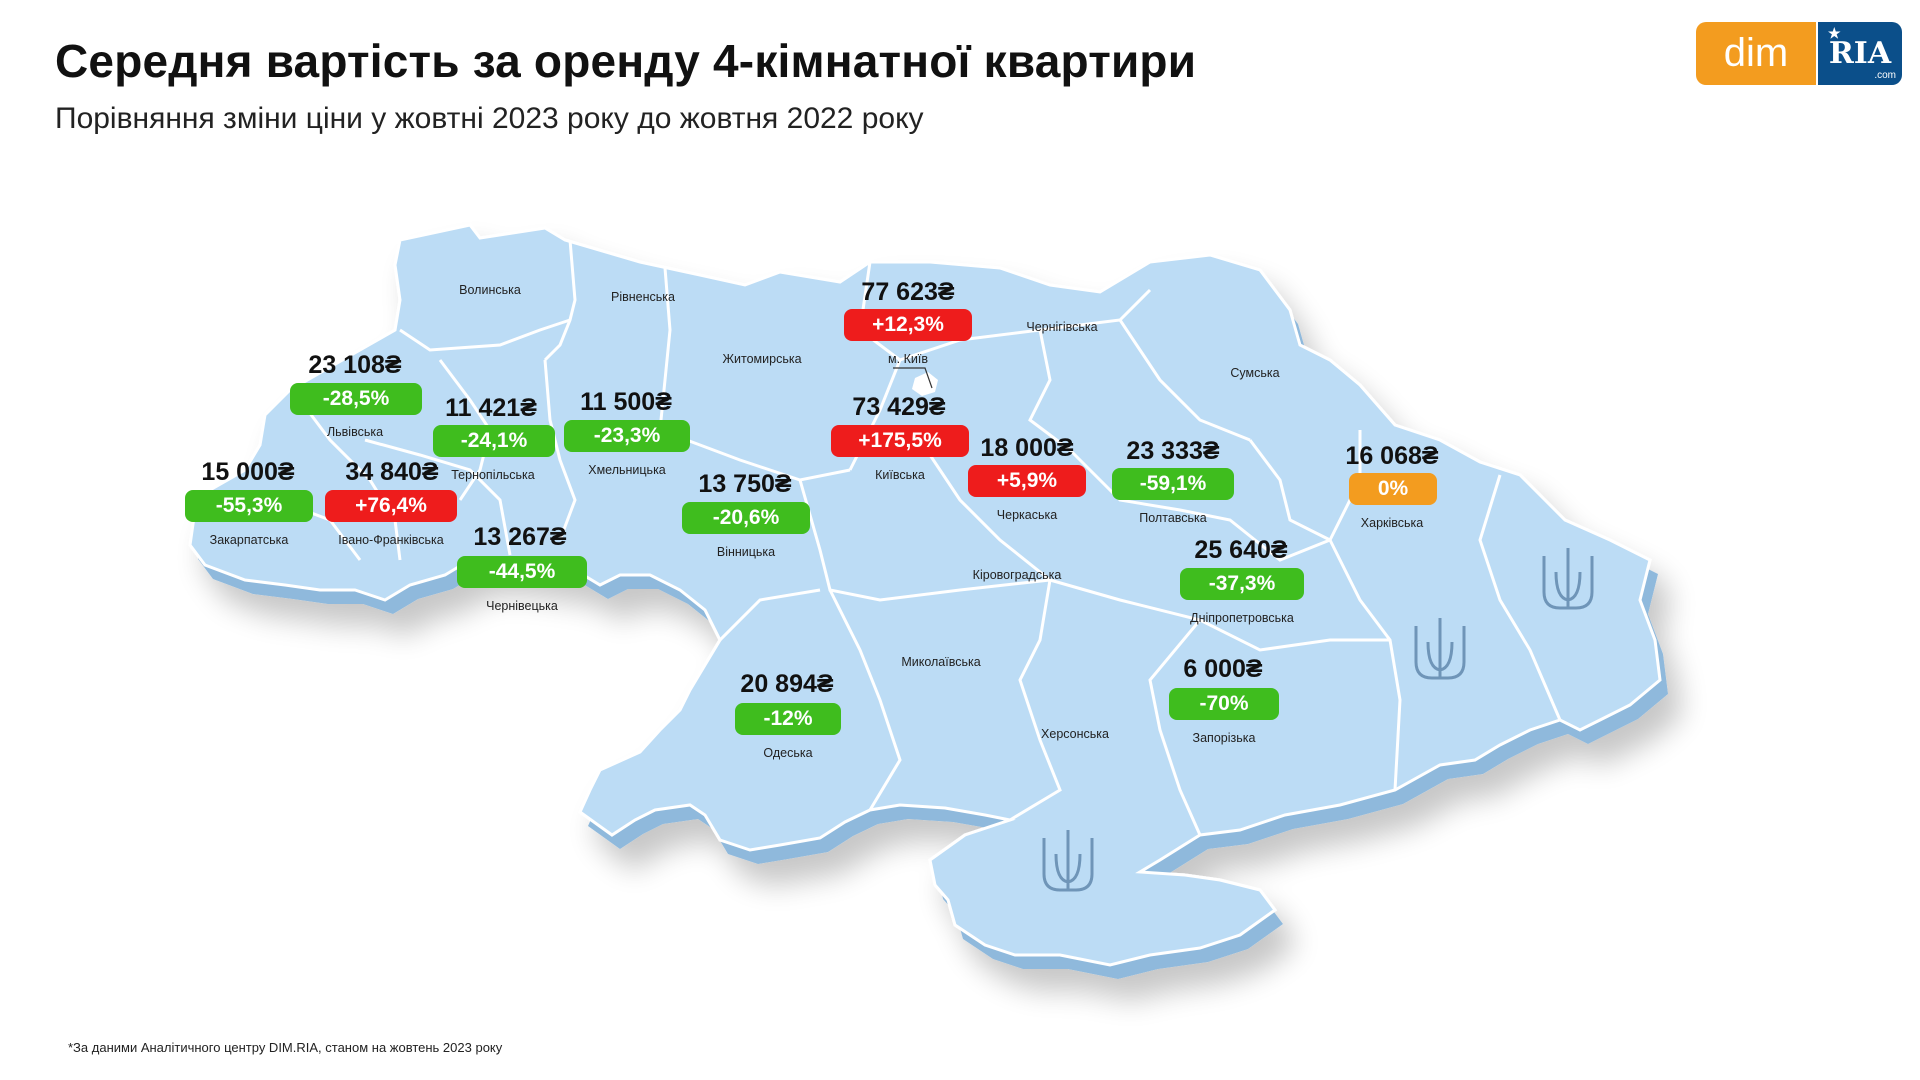 The image size is (1920, 1080). I want to click on price-zakarpatska: 15 000₴, so click(248, 472).